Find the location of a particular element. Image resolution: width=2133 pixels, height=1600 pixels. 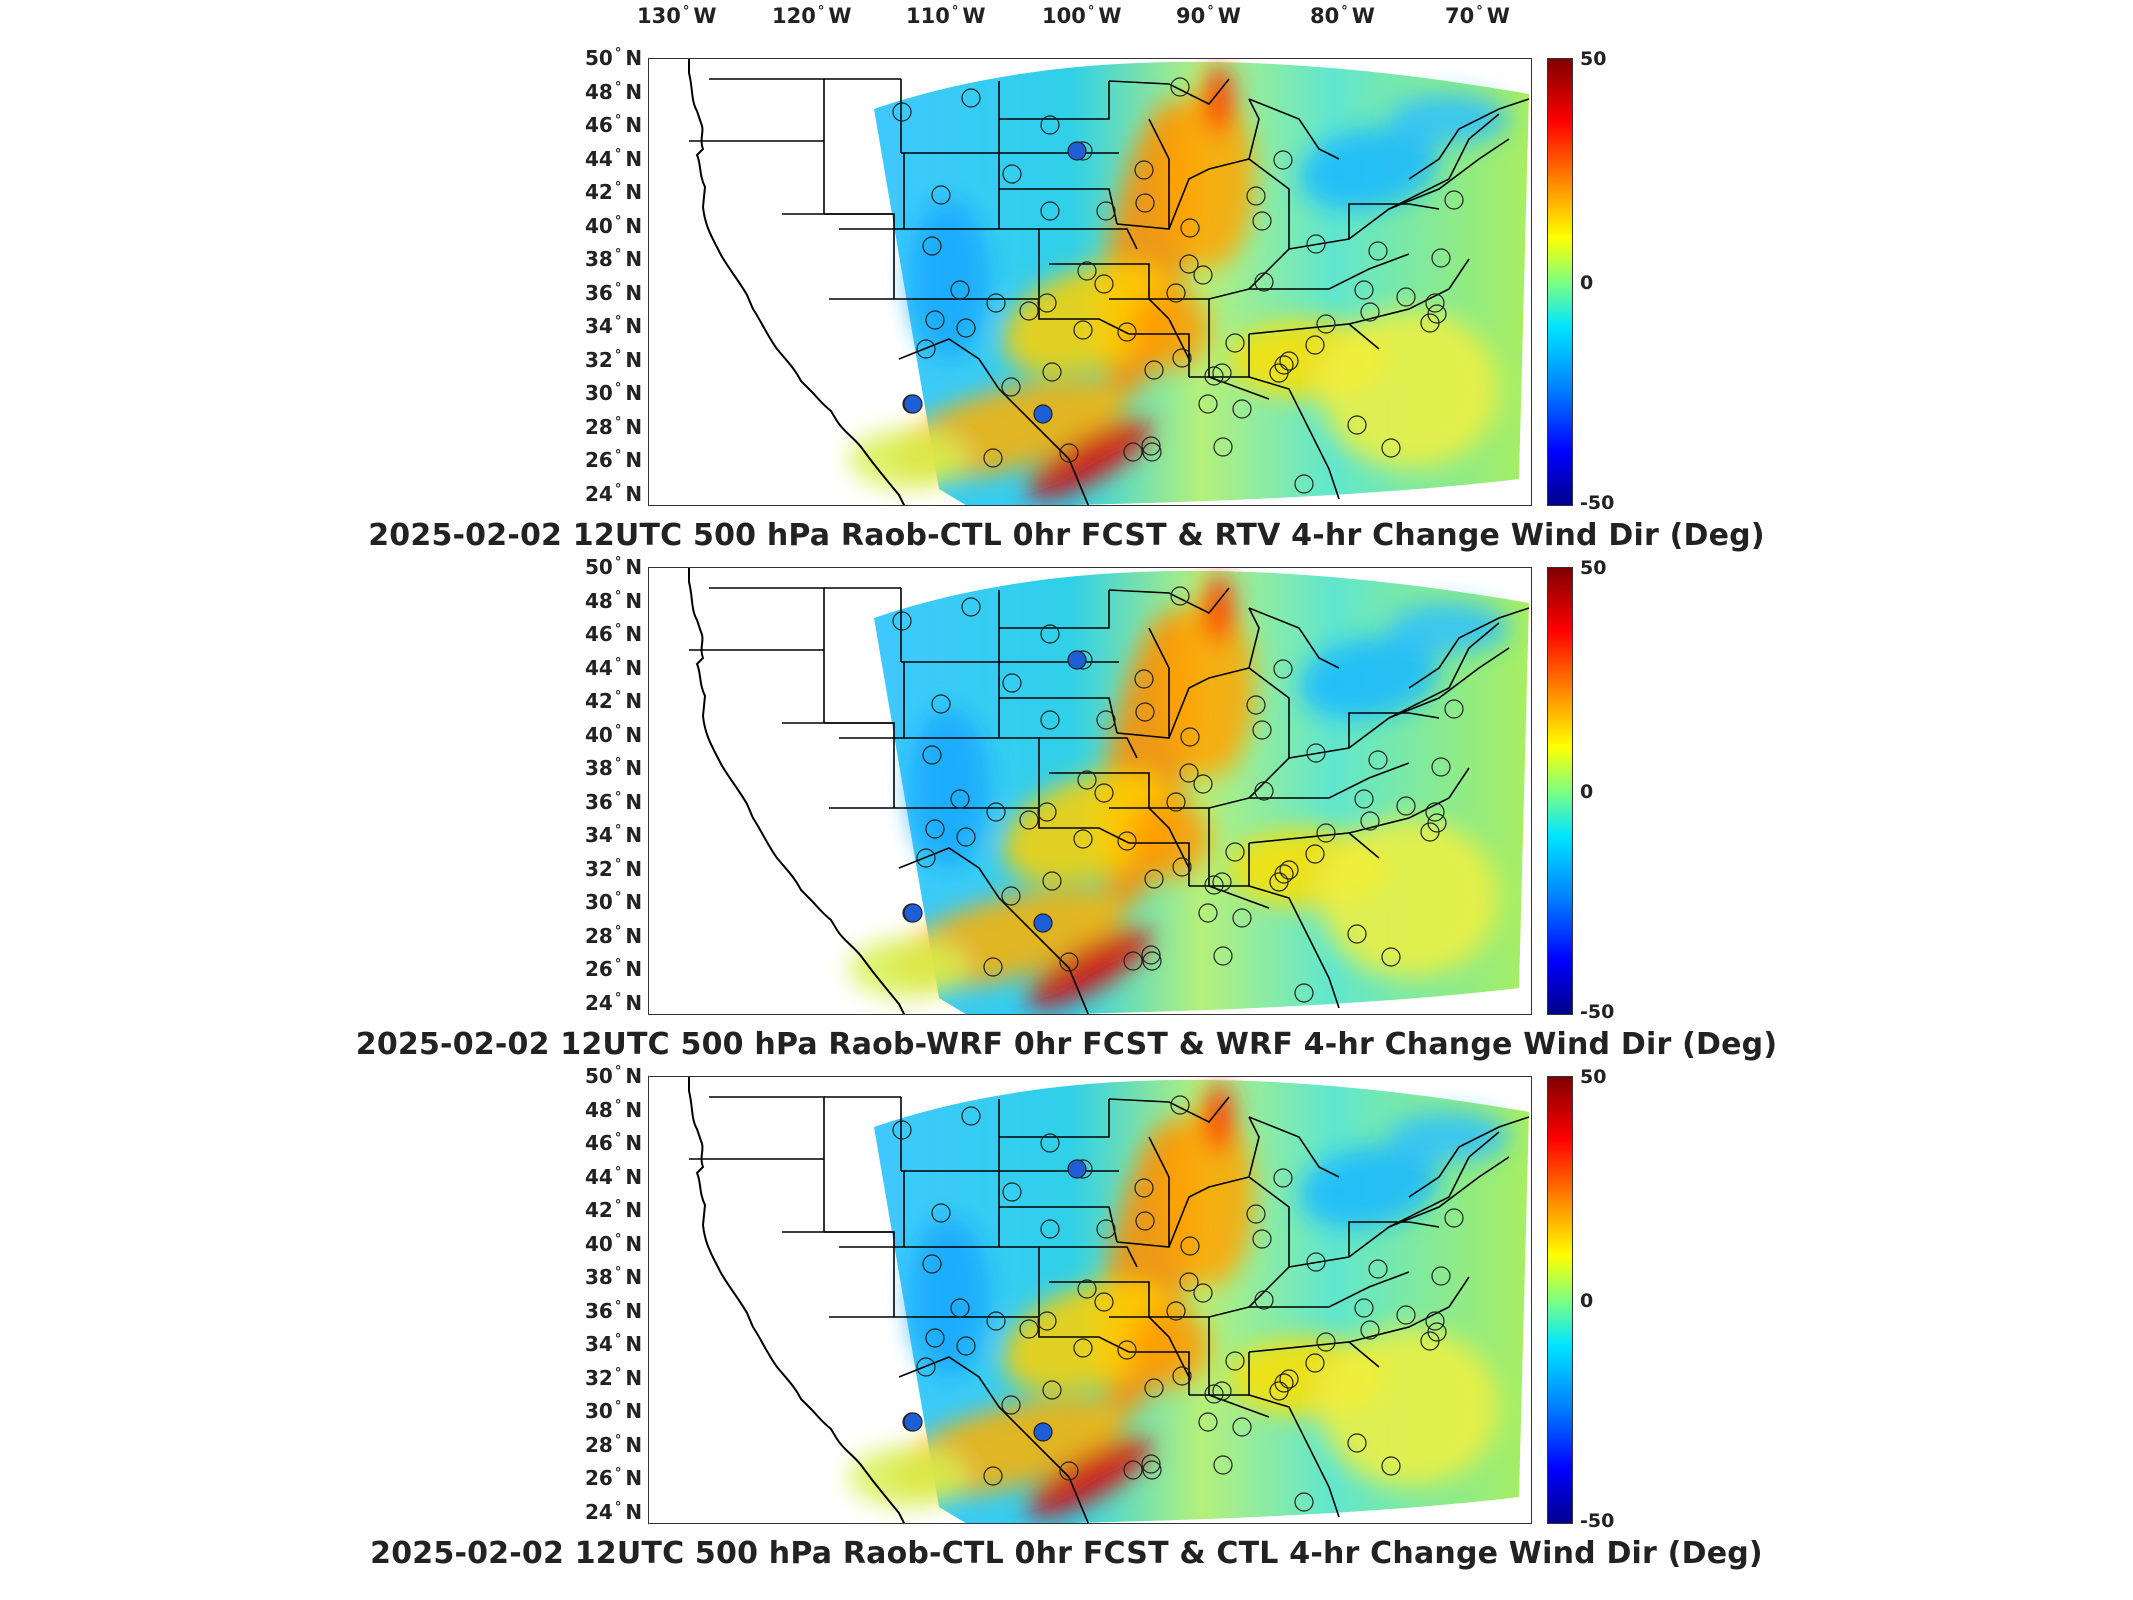

colorbar-tick-label: 0 is located at coordinates (1587, 1301).